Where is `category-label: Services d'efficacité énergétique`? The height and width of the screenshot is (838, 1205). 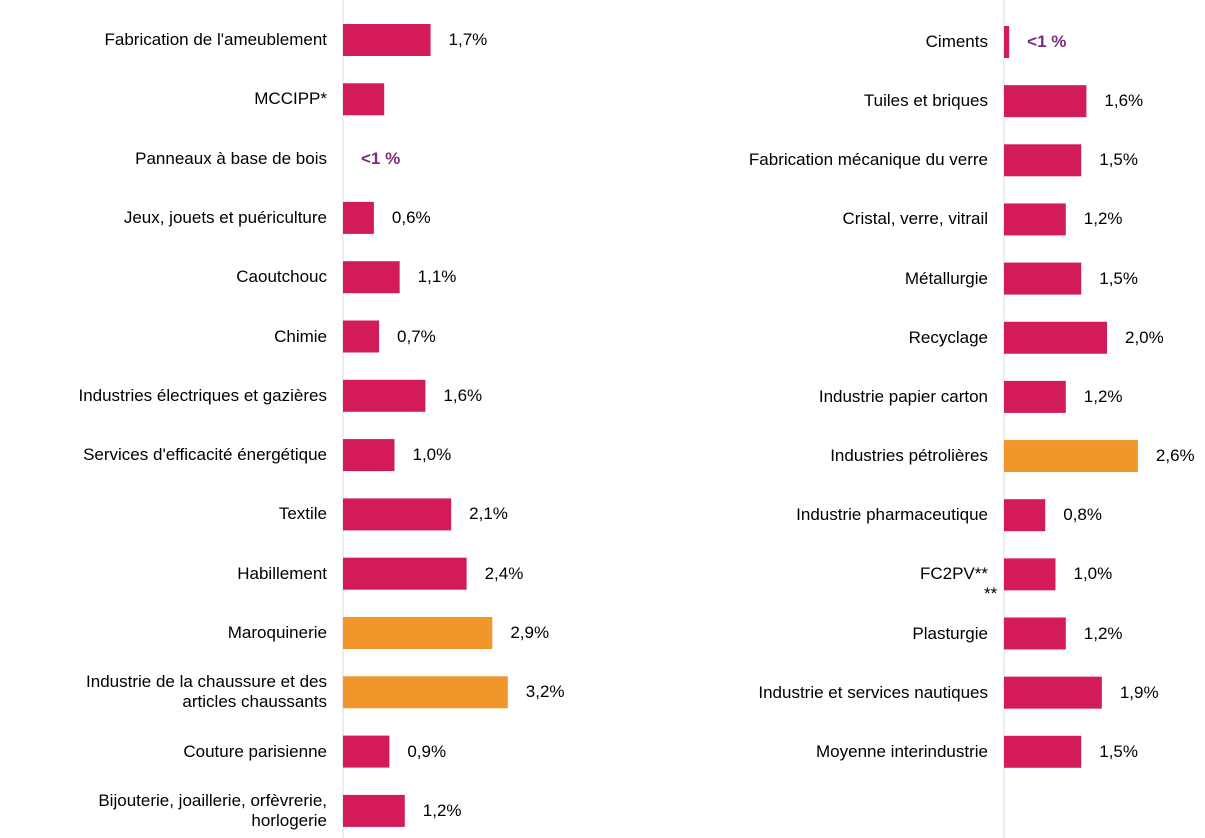 category-label: Services d'efficacité énergétique is located at coordinates (205, 455).